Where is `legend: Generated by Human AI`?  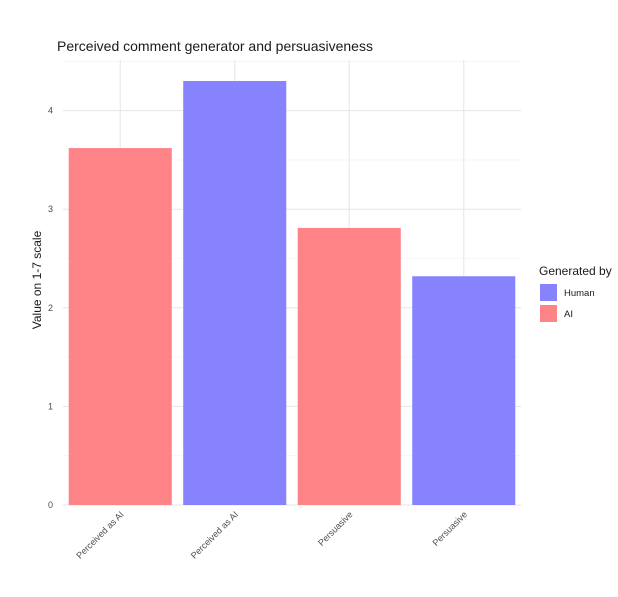 legend: Generated by Human AI is located at coordinates (575, 293).